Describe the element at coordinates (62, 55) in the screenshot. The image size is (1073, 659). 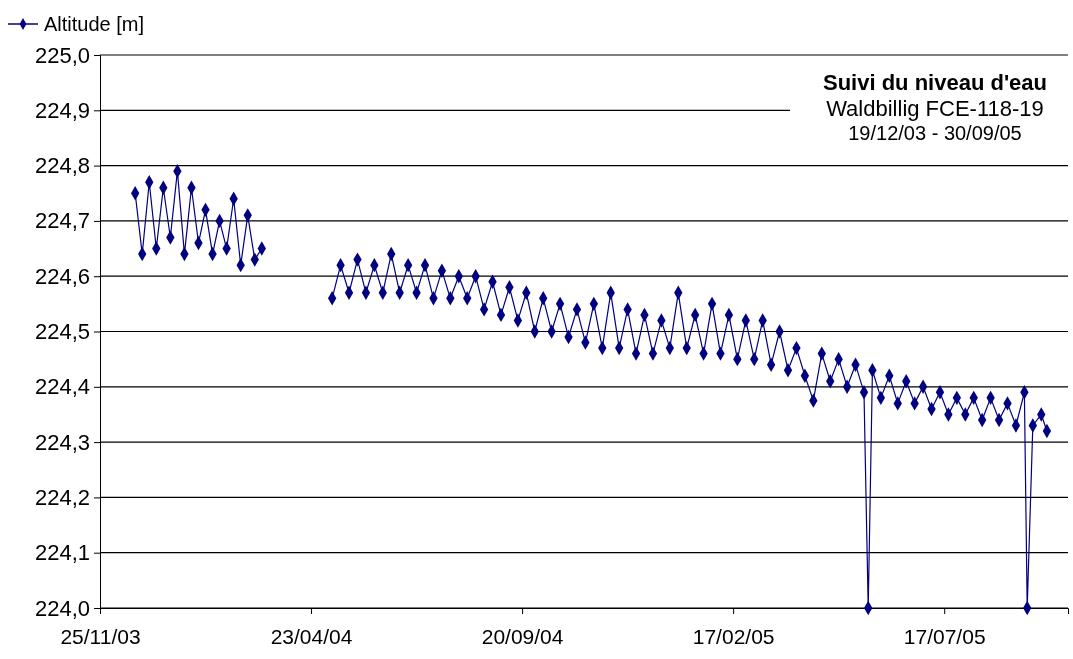
I see `y-tick-label: 225,0` at that location.